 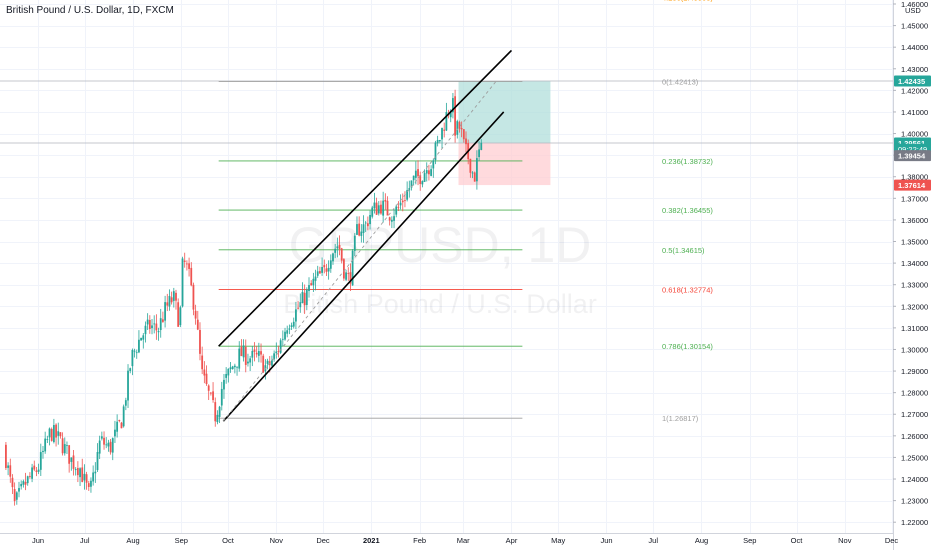 I want to click on fib-level-label: 0.618(1.32774), so click(x=687, y=290).